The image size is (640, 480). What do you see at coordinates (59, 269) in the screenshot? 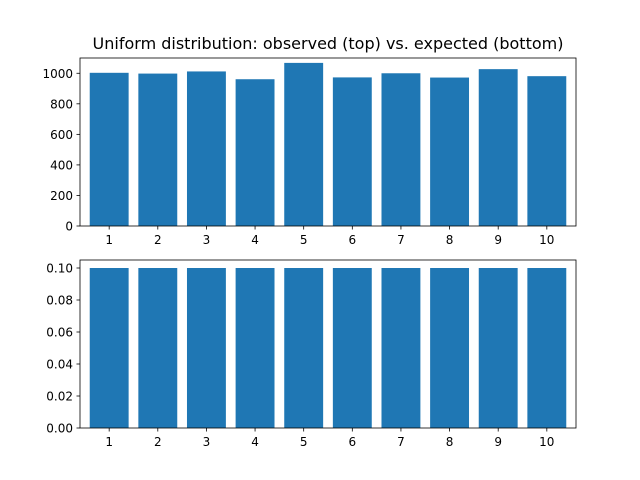
I see `expected-y-tick-label: 0.10` at bounding box center [59, 269].